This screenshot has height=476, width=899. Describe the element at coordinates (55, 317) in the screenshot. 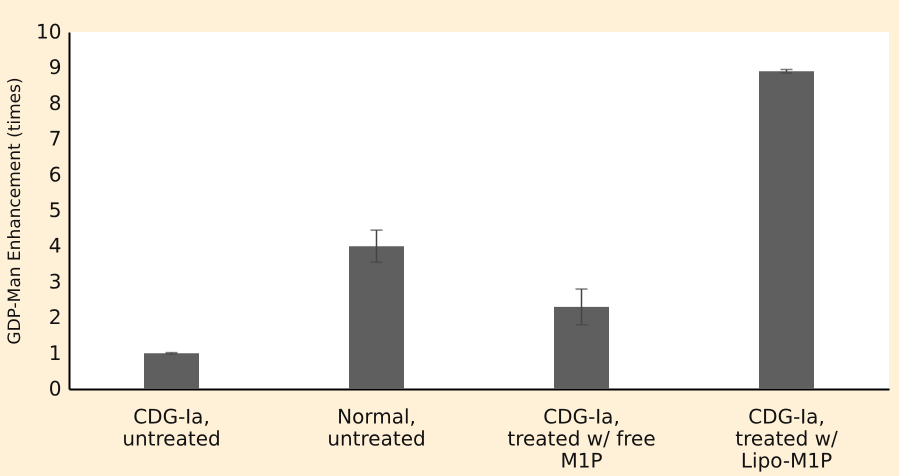

I see `y-tick-label: 2` at that location.